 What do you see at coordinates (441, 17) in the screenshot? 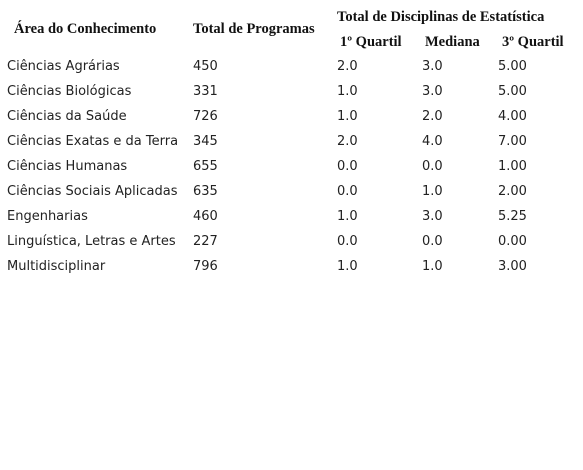
I see `header-group: Total de Disciplinas de Estatística` at bounding box center [441, 17].